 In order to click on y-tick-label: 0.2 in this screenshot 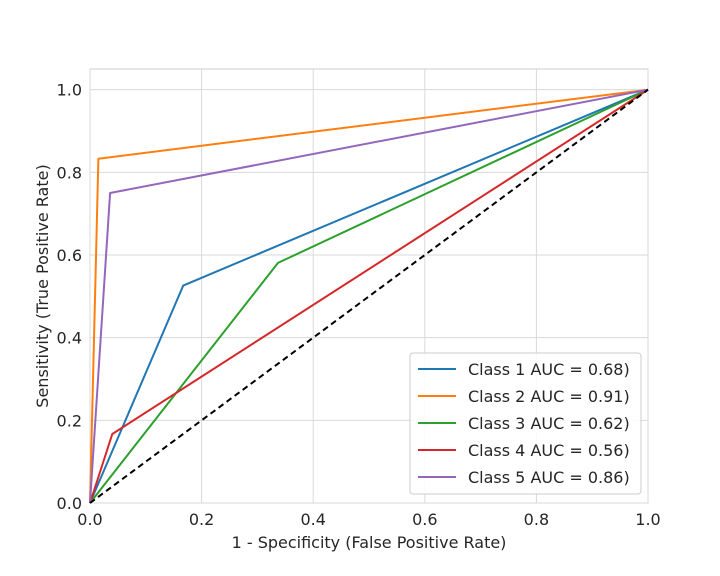, I will do `click(69, 420)`.